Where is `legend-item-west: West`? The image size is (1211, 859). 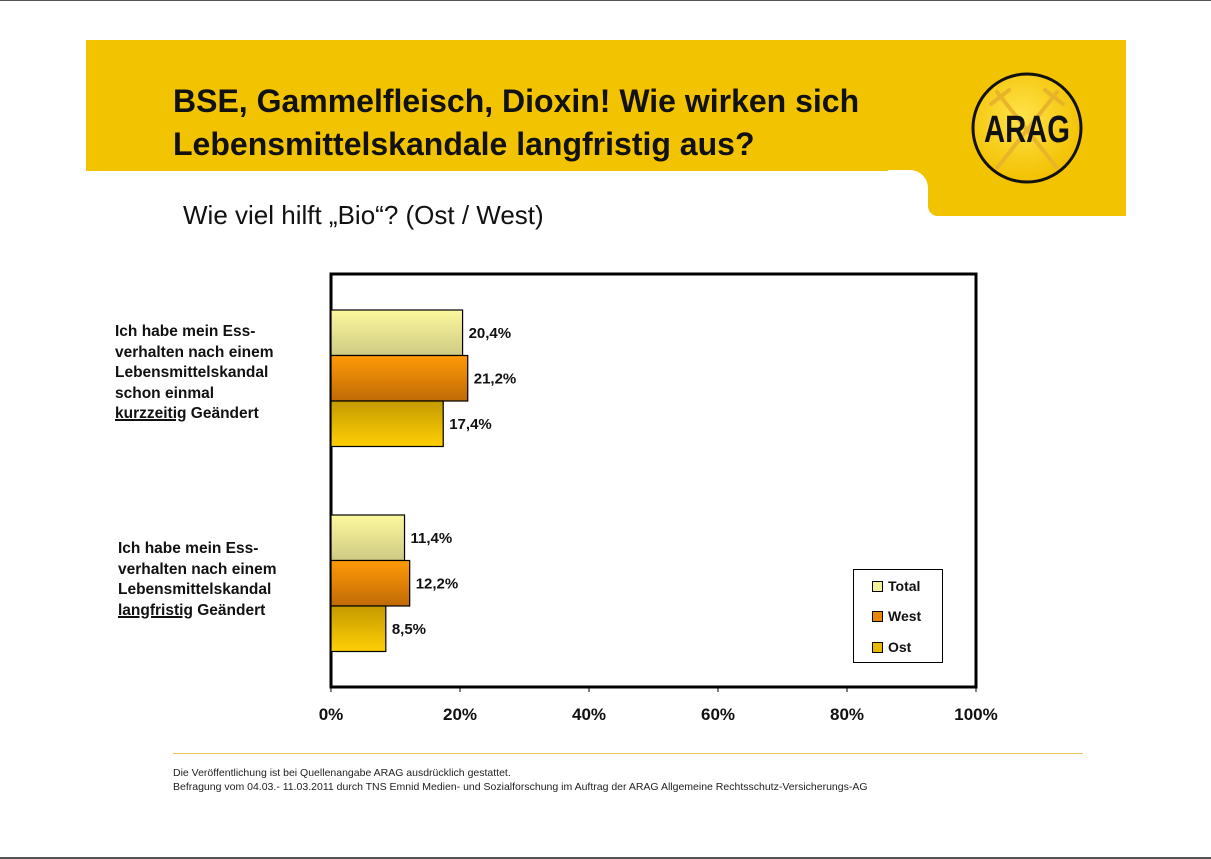 legend-item-west: West is located at coordinates (896, 616).